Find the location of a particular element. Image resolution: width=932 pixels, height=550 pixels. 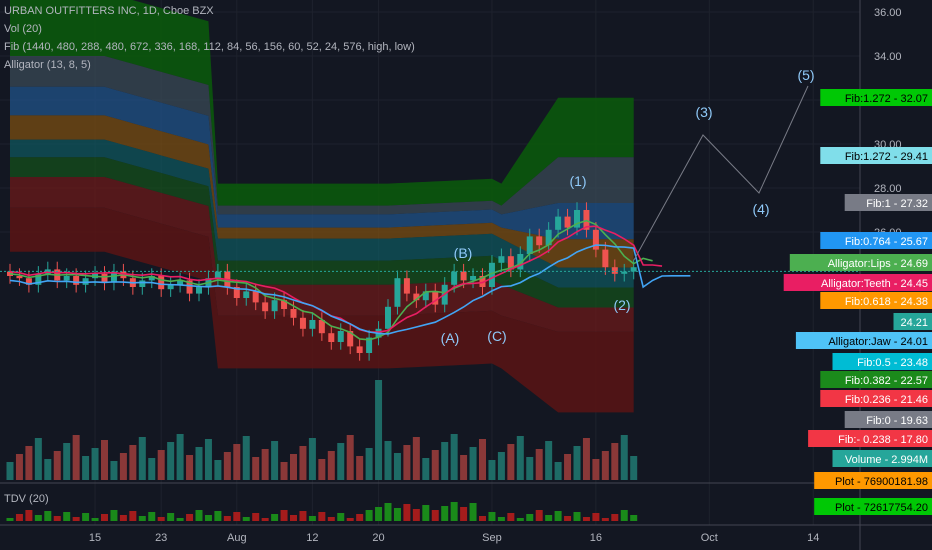

volume-indicator-label: Vol (20) is located at coordinates (23, 29).